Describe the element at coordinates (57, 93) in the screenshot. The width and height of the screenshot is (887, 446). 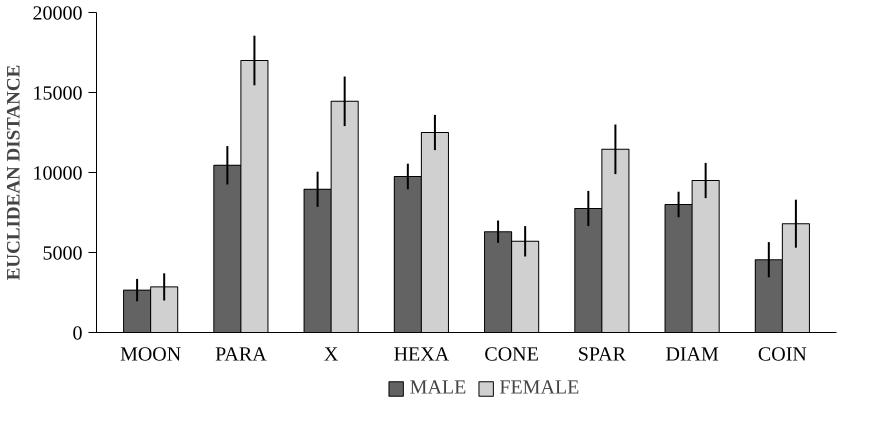
I see `y-tick-label: 15000` at that location.